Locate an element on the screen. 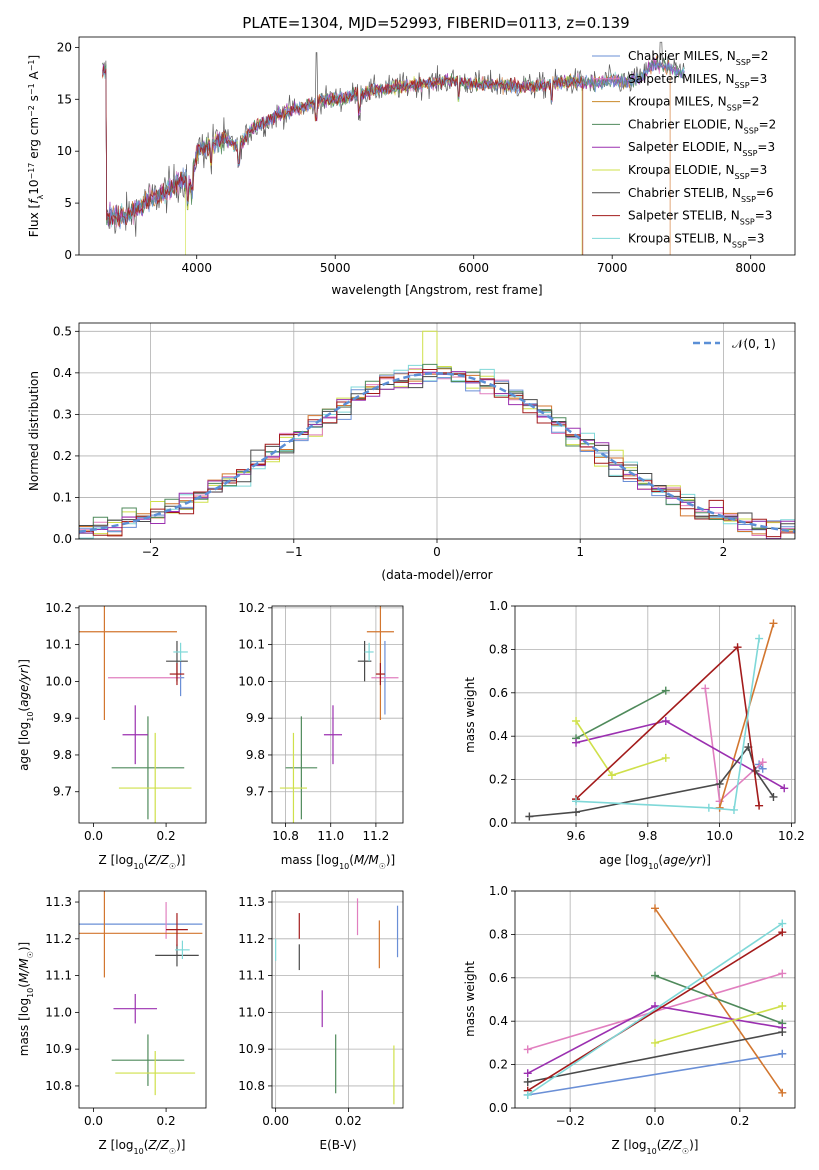 This screenshot has height=1170, width=819. legend-label: Salpeter ELODIE, NSSP=3 is located at coordinates (701, 149).